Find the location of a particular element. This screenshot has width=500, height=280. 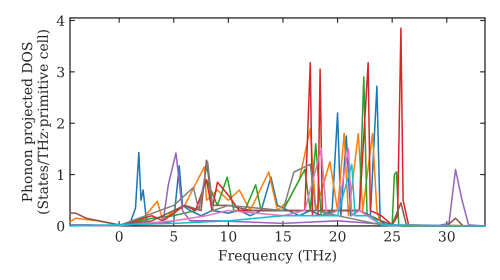

x-tick-label: 10 is located at coordinates (228, 236).